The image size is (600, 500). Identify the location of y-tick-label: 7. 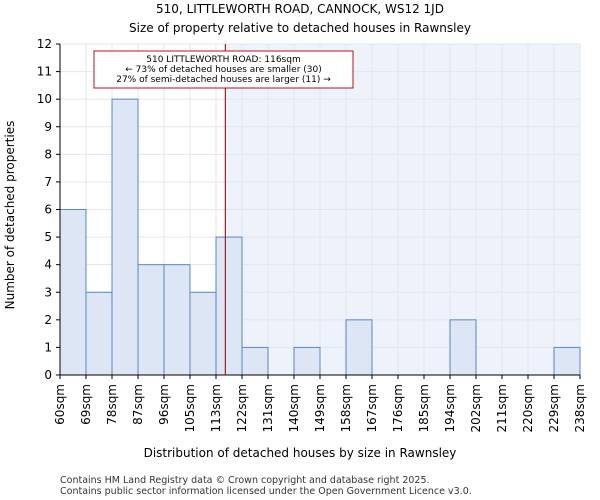
(48, 182).